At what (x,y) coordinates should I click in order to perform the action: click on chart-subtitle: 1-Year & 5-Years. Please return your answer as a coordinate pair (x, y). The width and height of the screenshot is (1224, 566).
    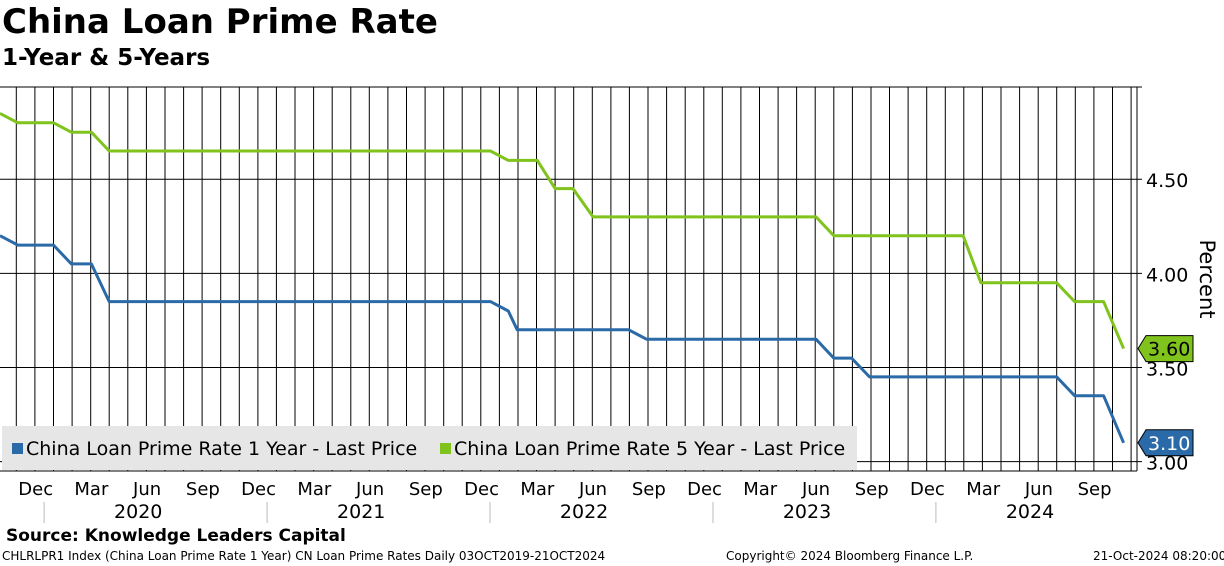
    Looking at the image, I should click on (106, 58).